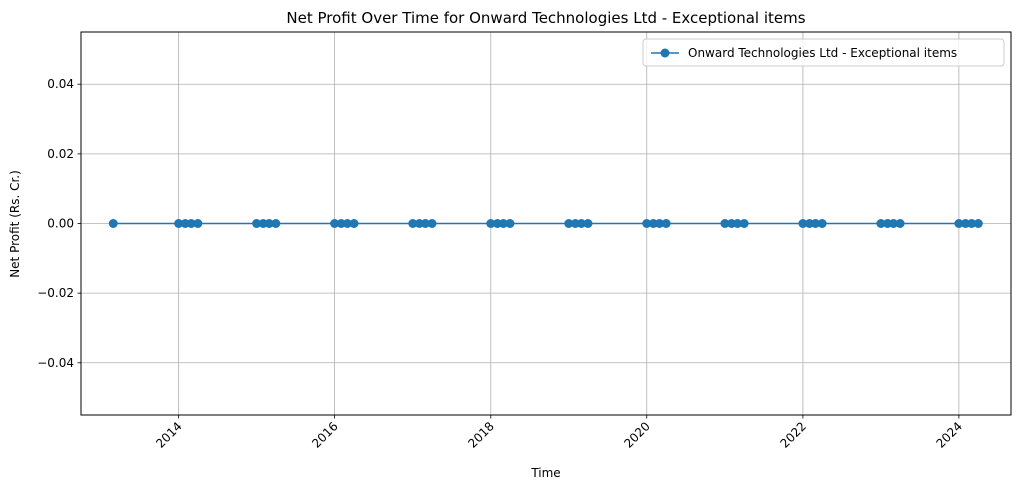 This screenshot has height=491, width=1021. I want to click on y-tick-label: 0.02, so click(60, 154).